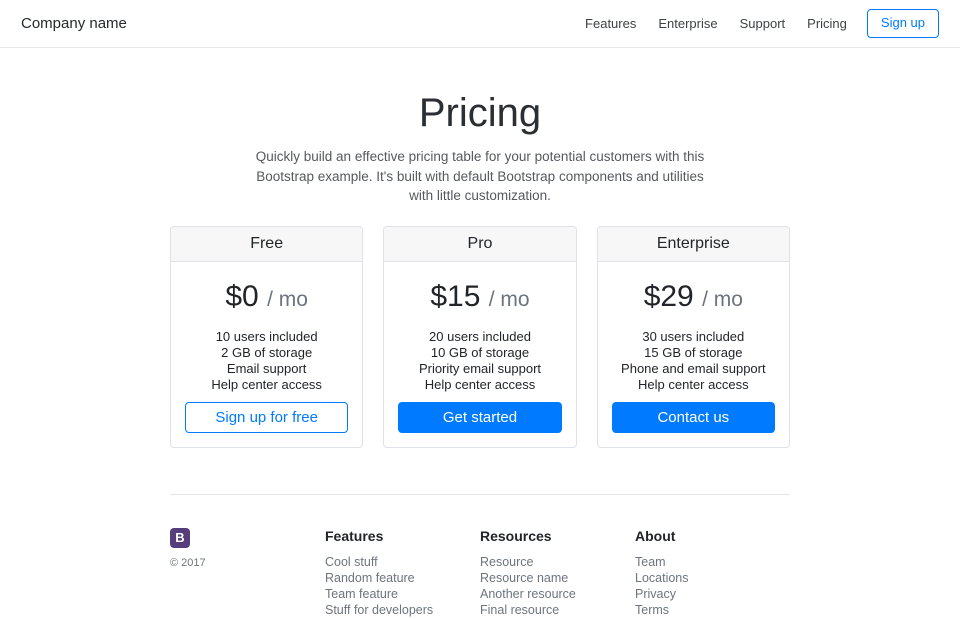 This screenshot has height=619, width=960. I want to click on plan-name: Pro, so click(480, 244).